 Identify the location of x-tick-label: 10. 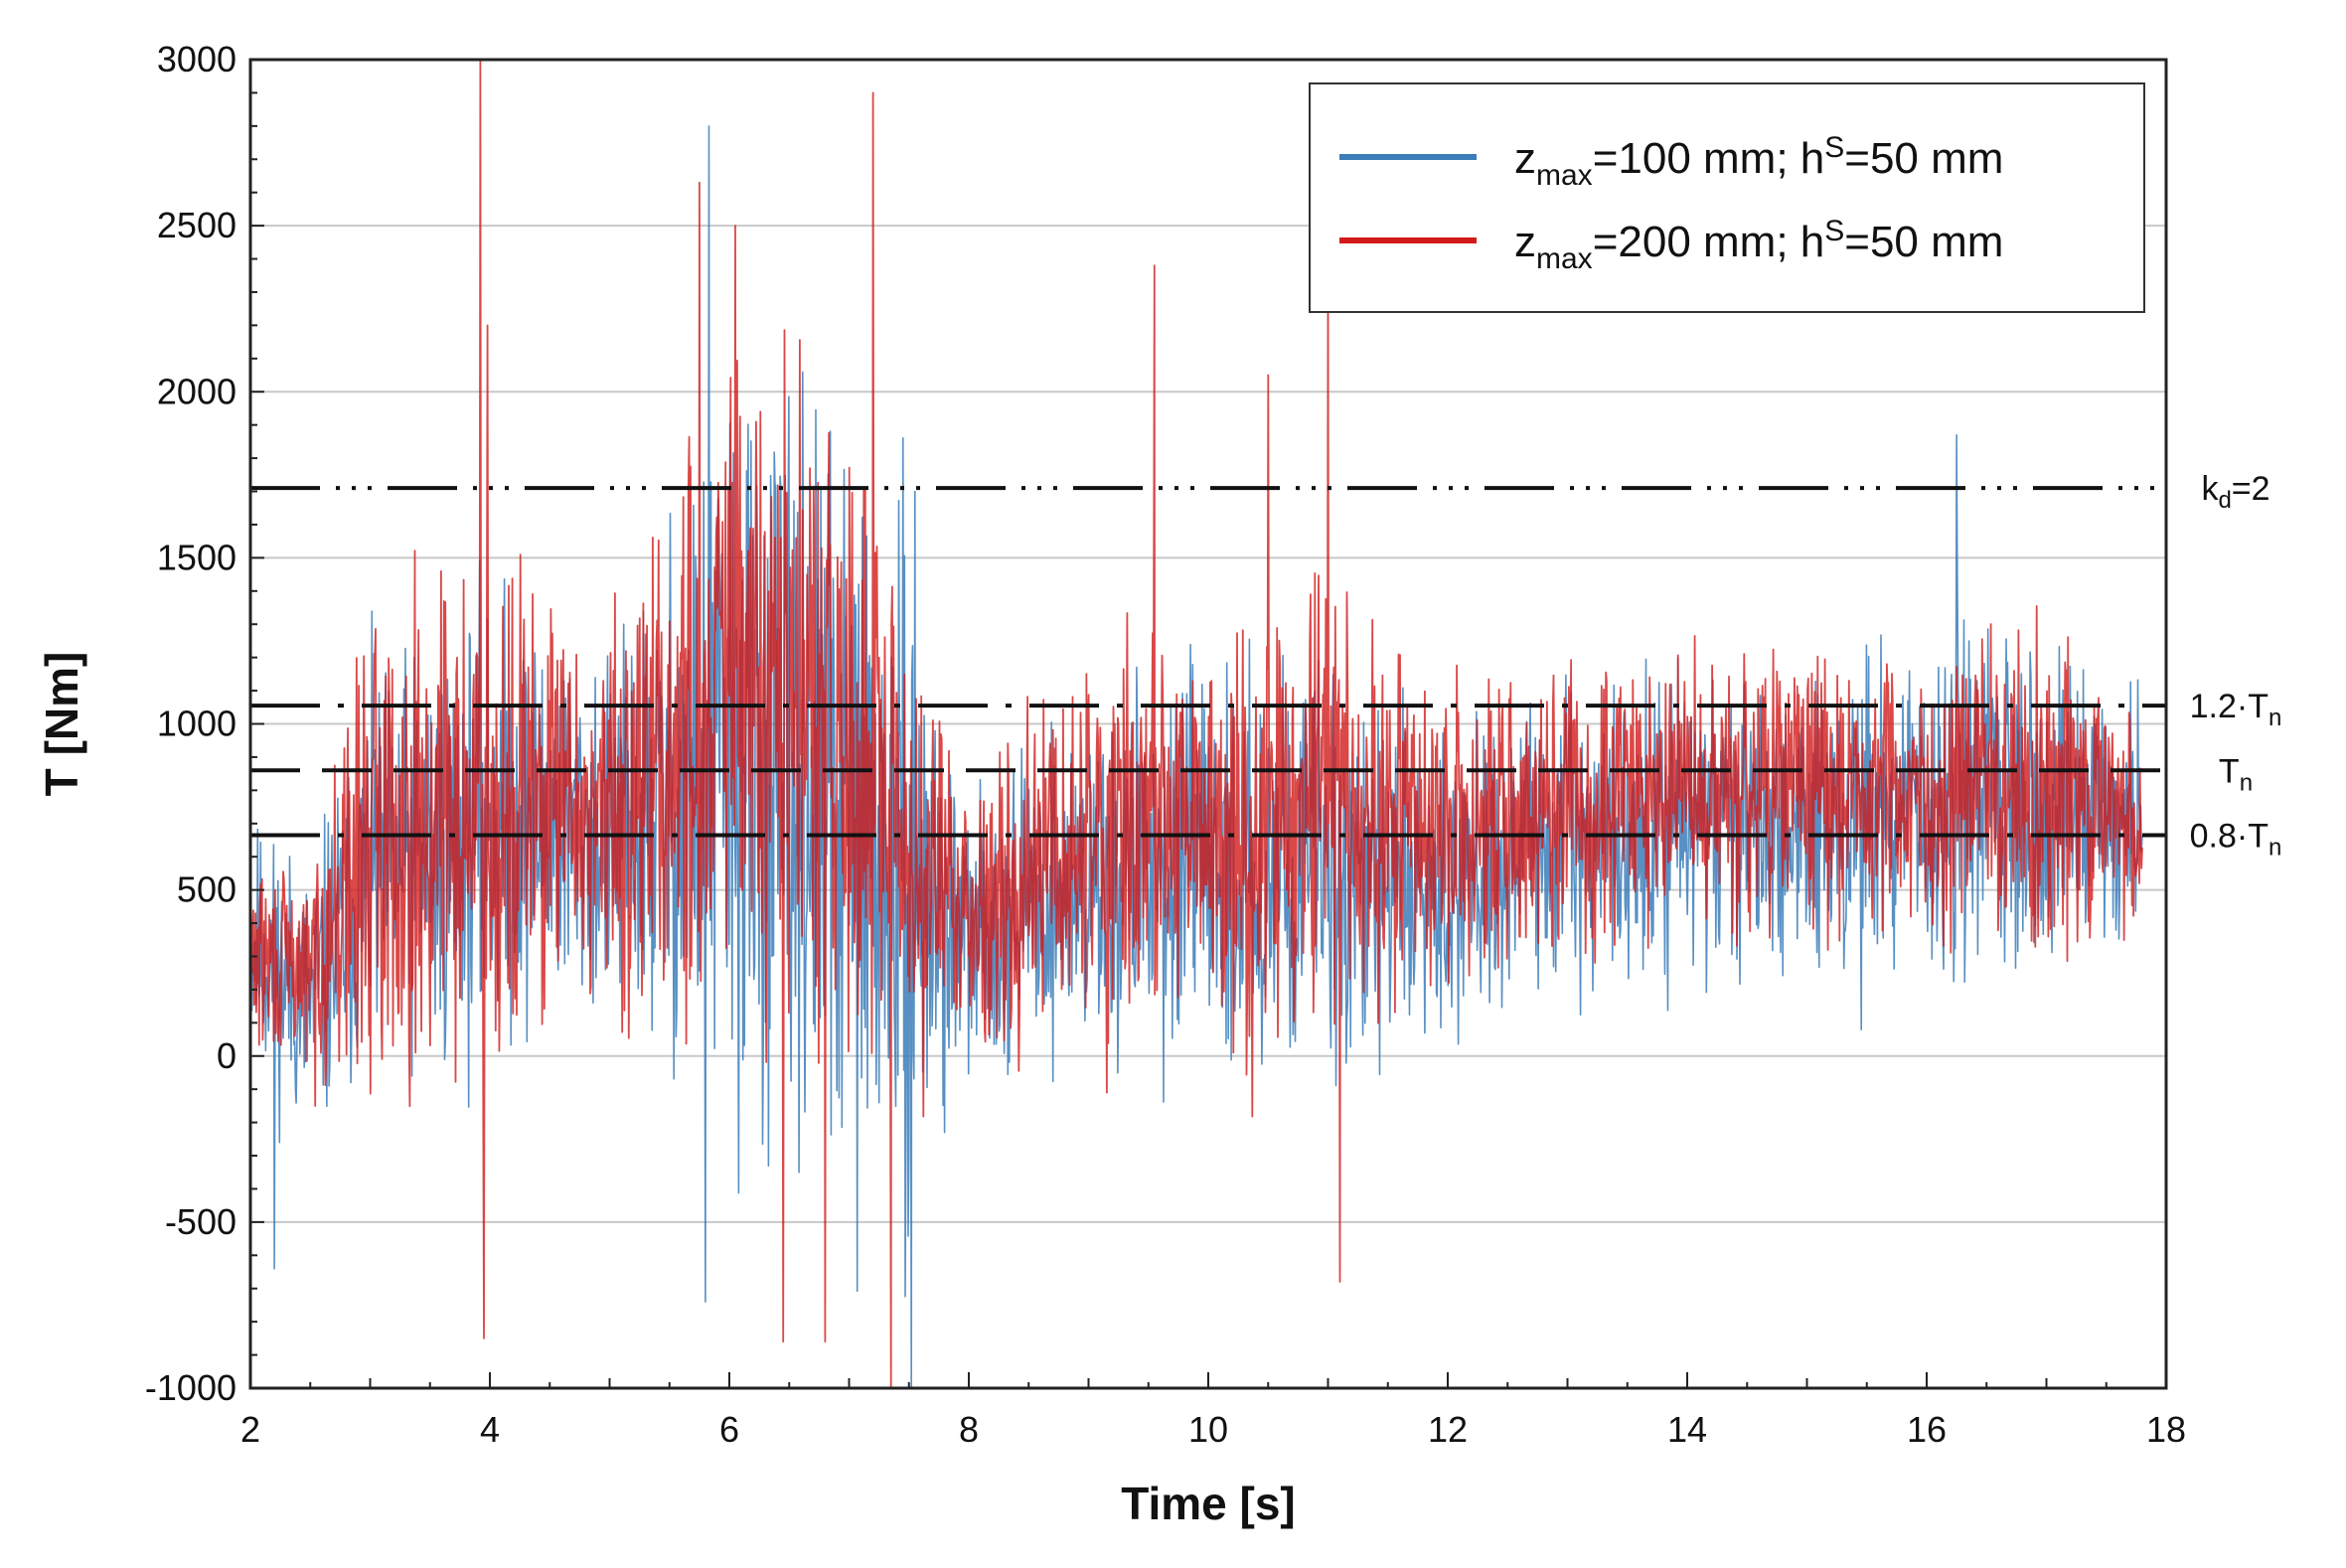
(1208, 1430).